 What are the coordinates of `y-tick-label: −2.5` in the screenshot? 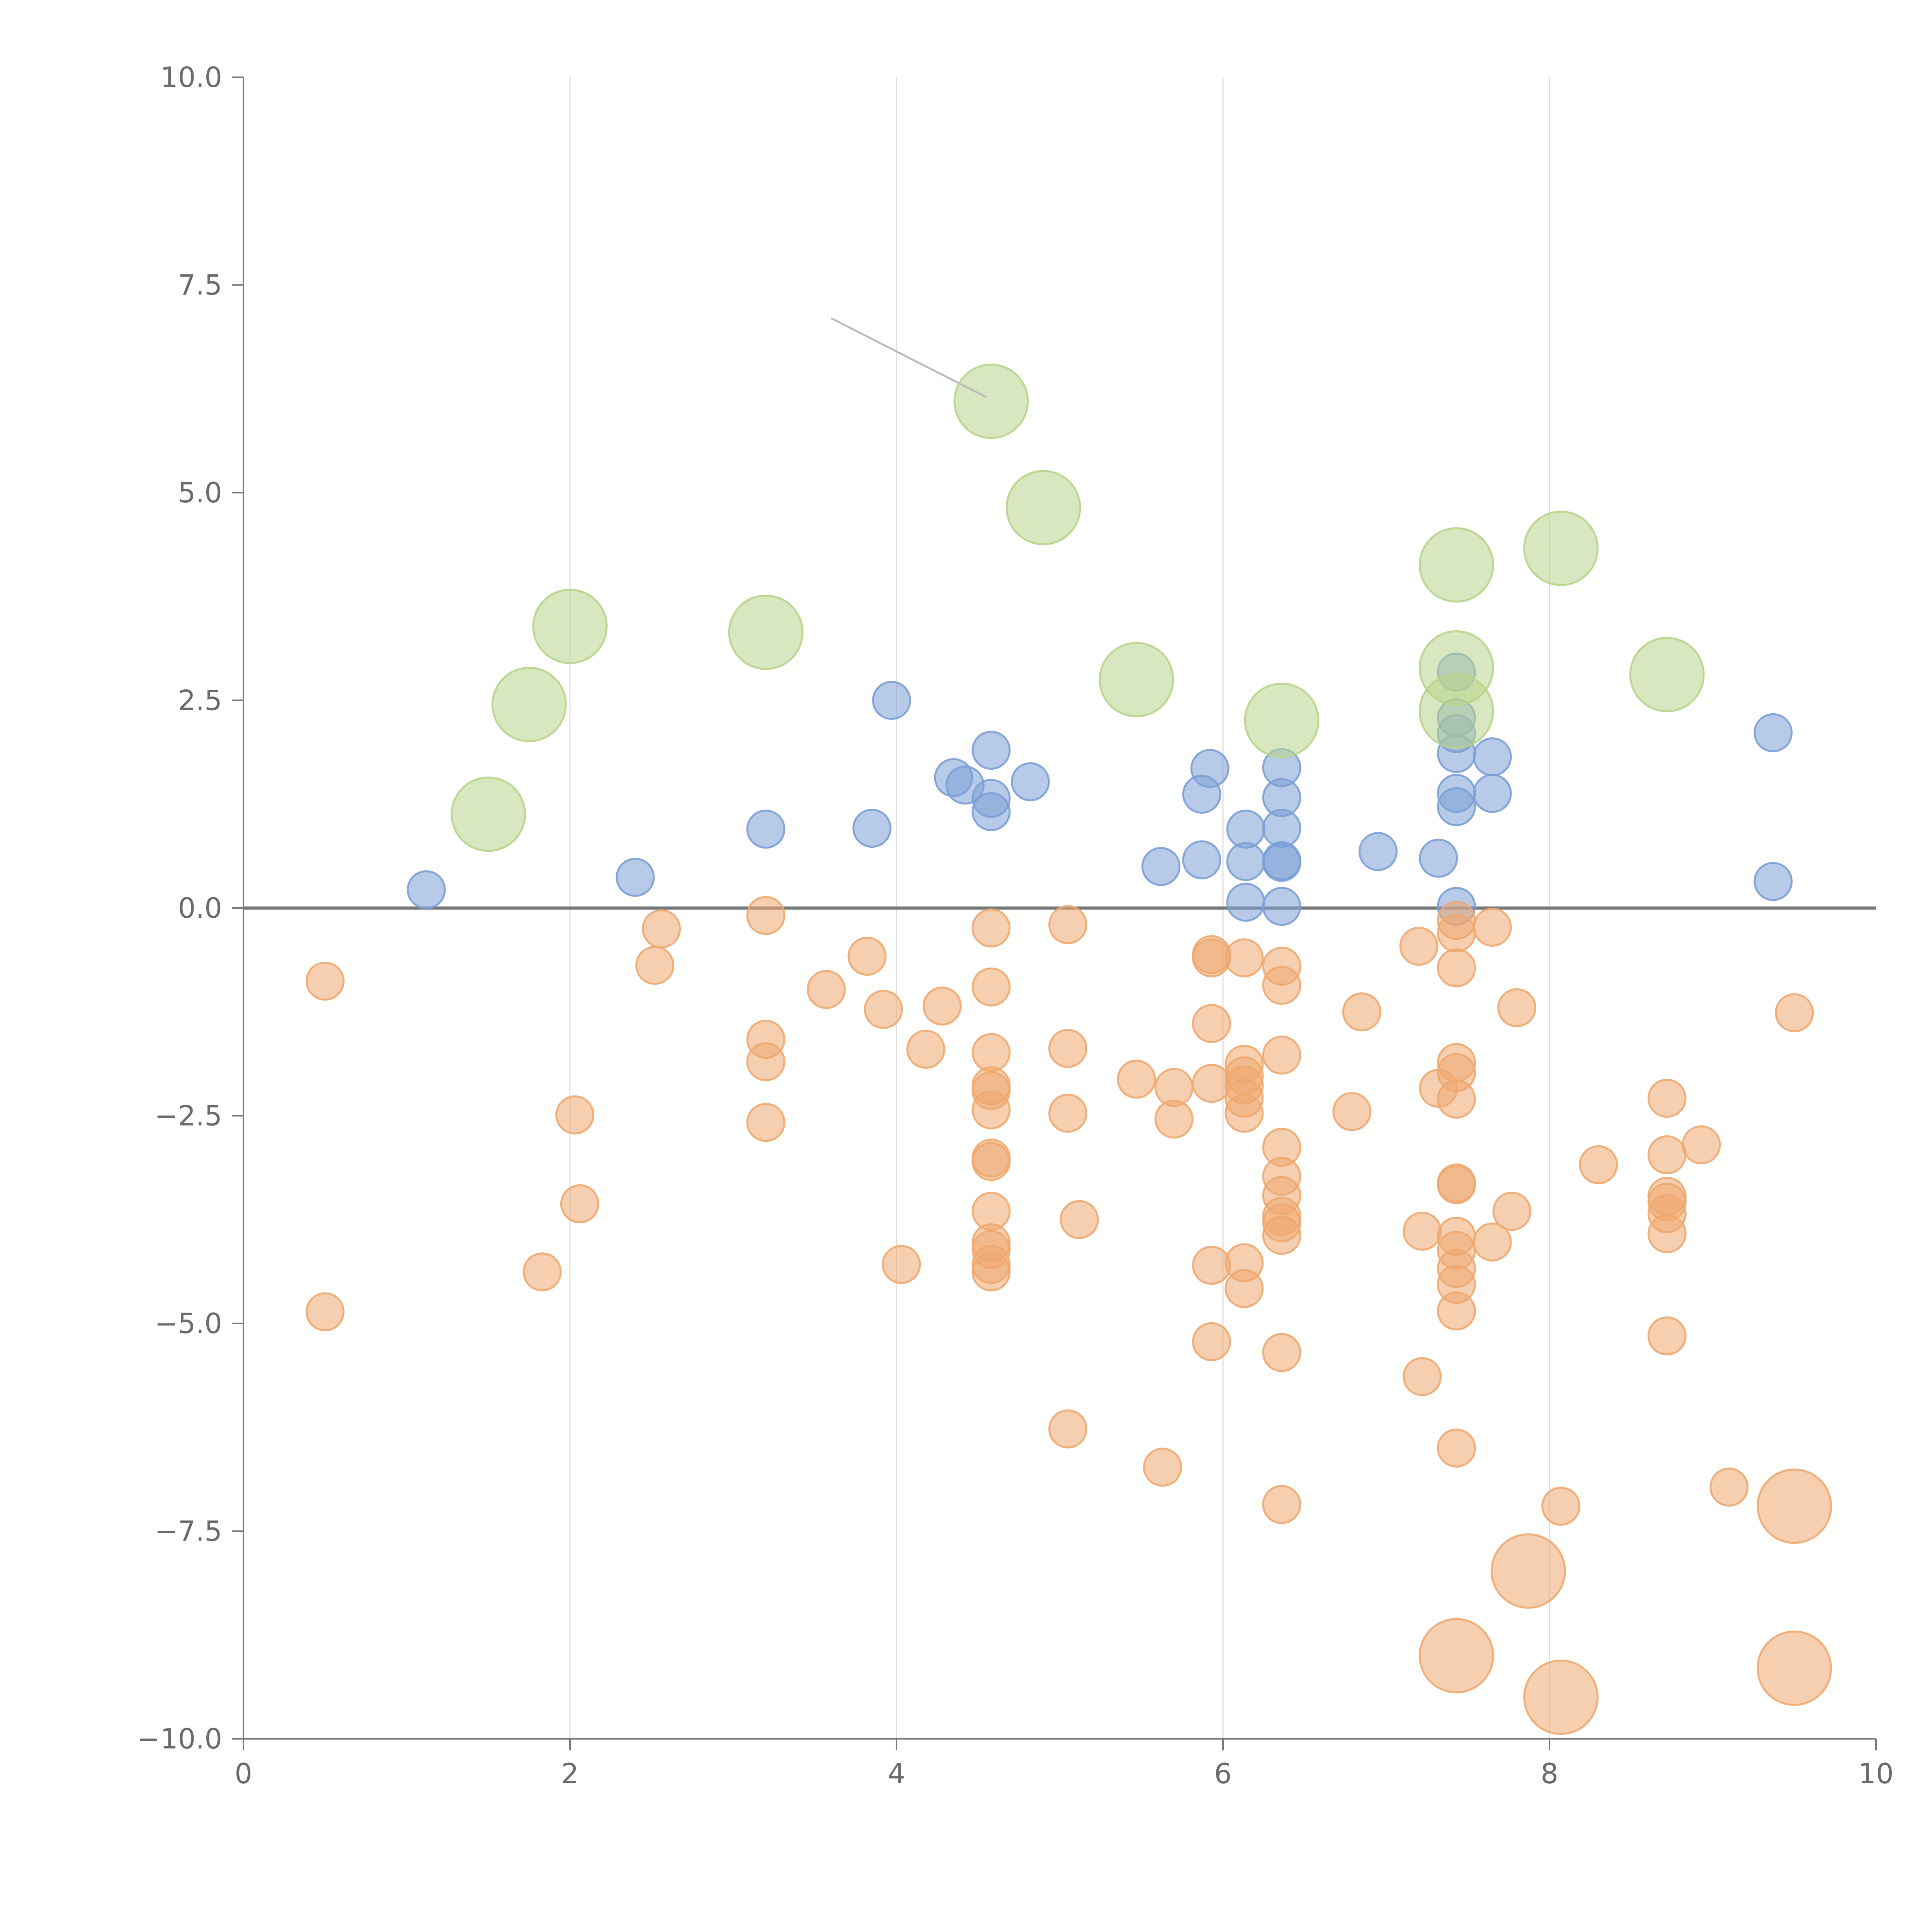 It's located at (189, 1116).